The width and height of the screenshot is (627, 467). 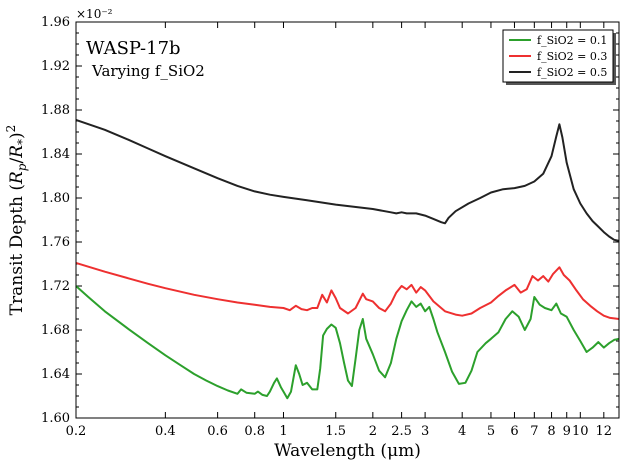 I want to click on x-tick-label: 3, so click(x=425, y=431).